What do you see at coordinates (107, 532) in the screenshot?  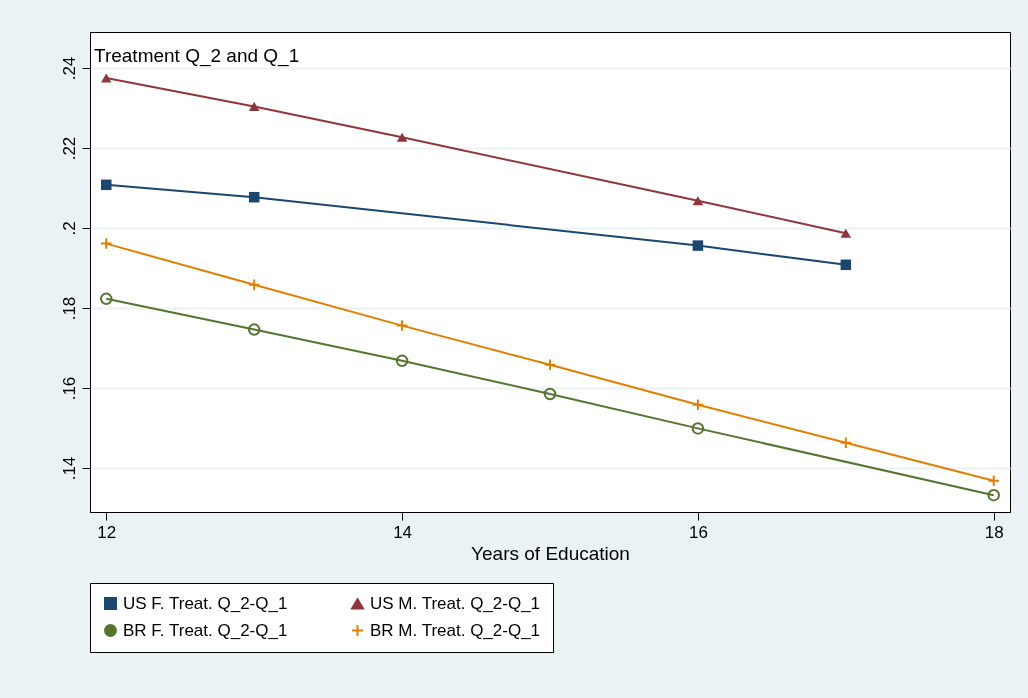 I see `x-tick-label: 12` at bounding box center [107, 532].